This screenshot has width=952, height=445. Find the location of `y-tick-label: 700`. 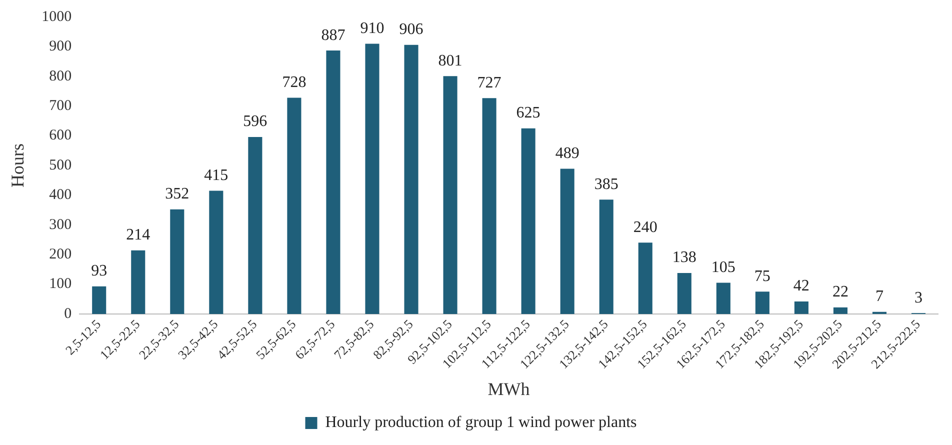

y-tick-label: 700 is located at coordinates (60, 106).